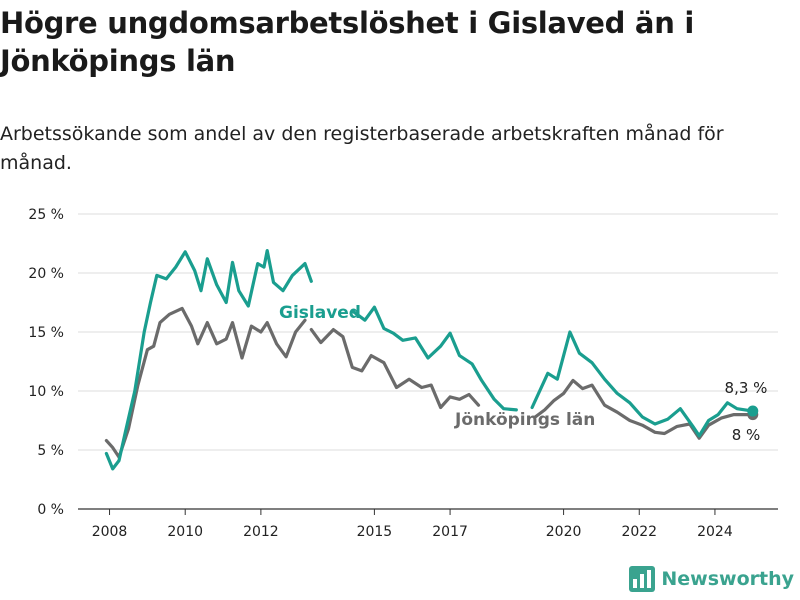 The width and height of the screenshot is (800, 600). I want to click on y-tick-label: 20 %, so click(46, 274).